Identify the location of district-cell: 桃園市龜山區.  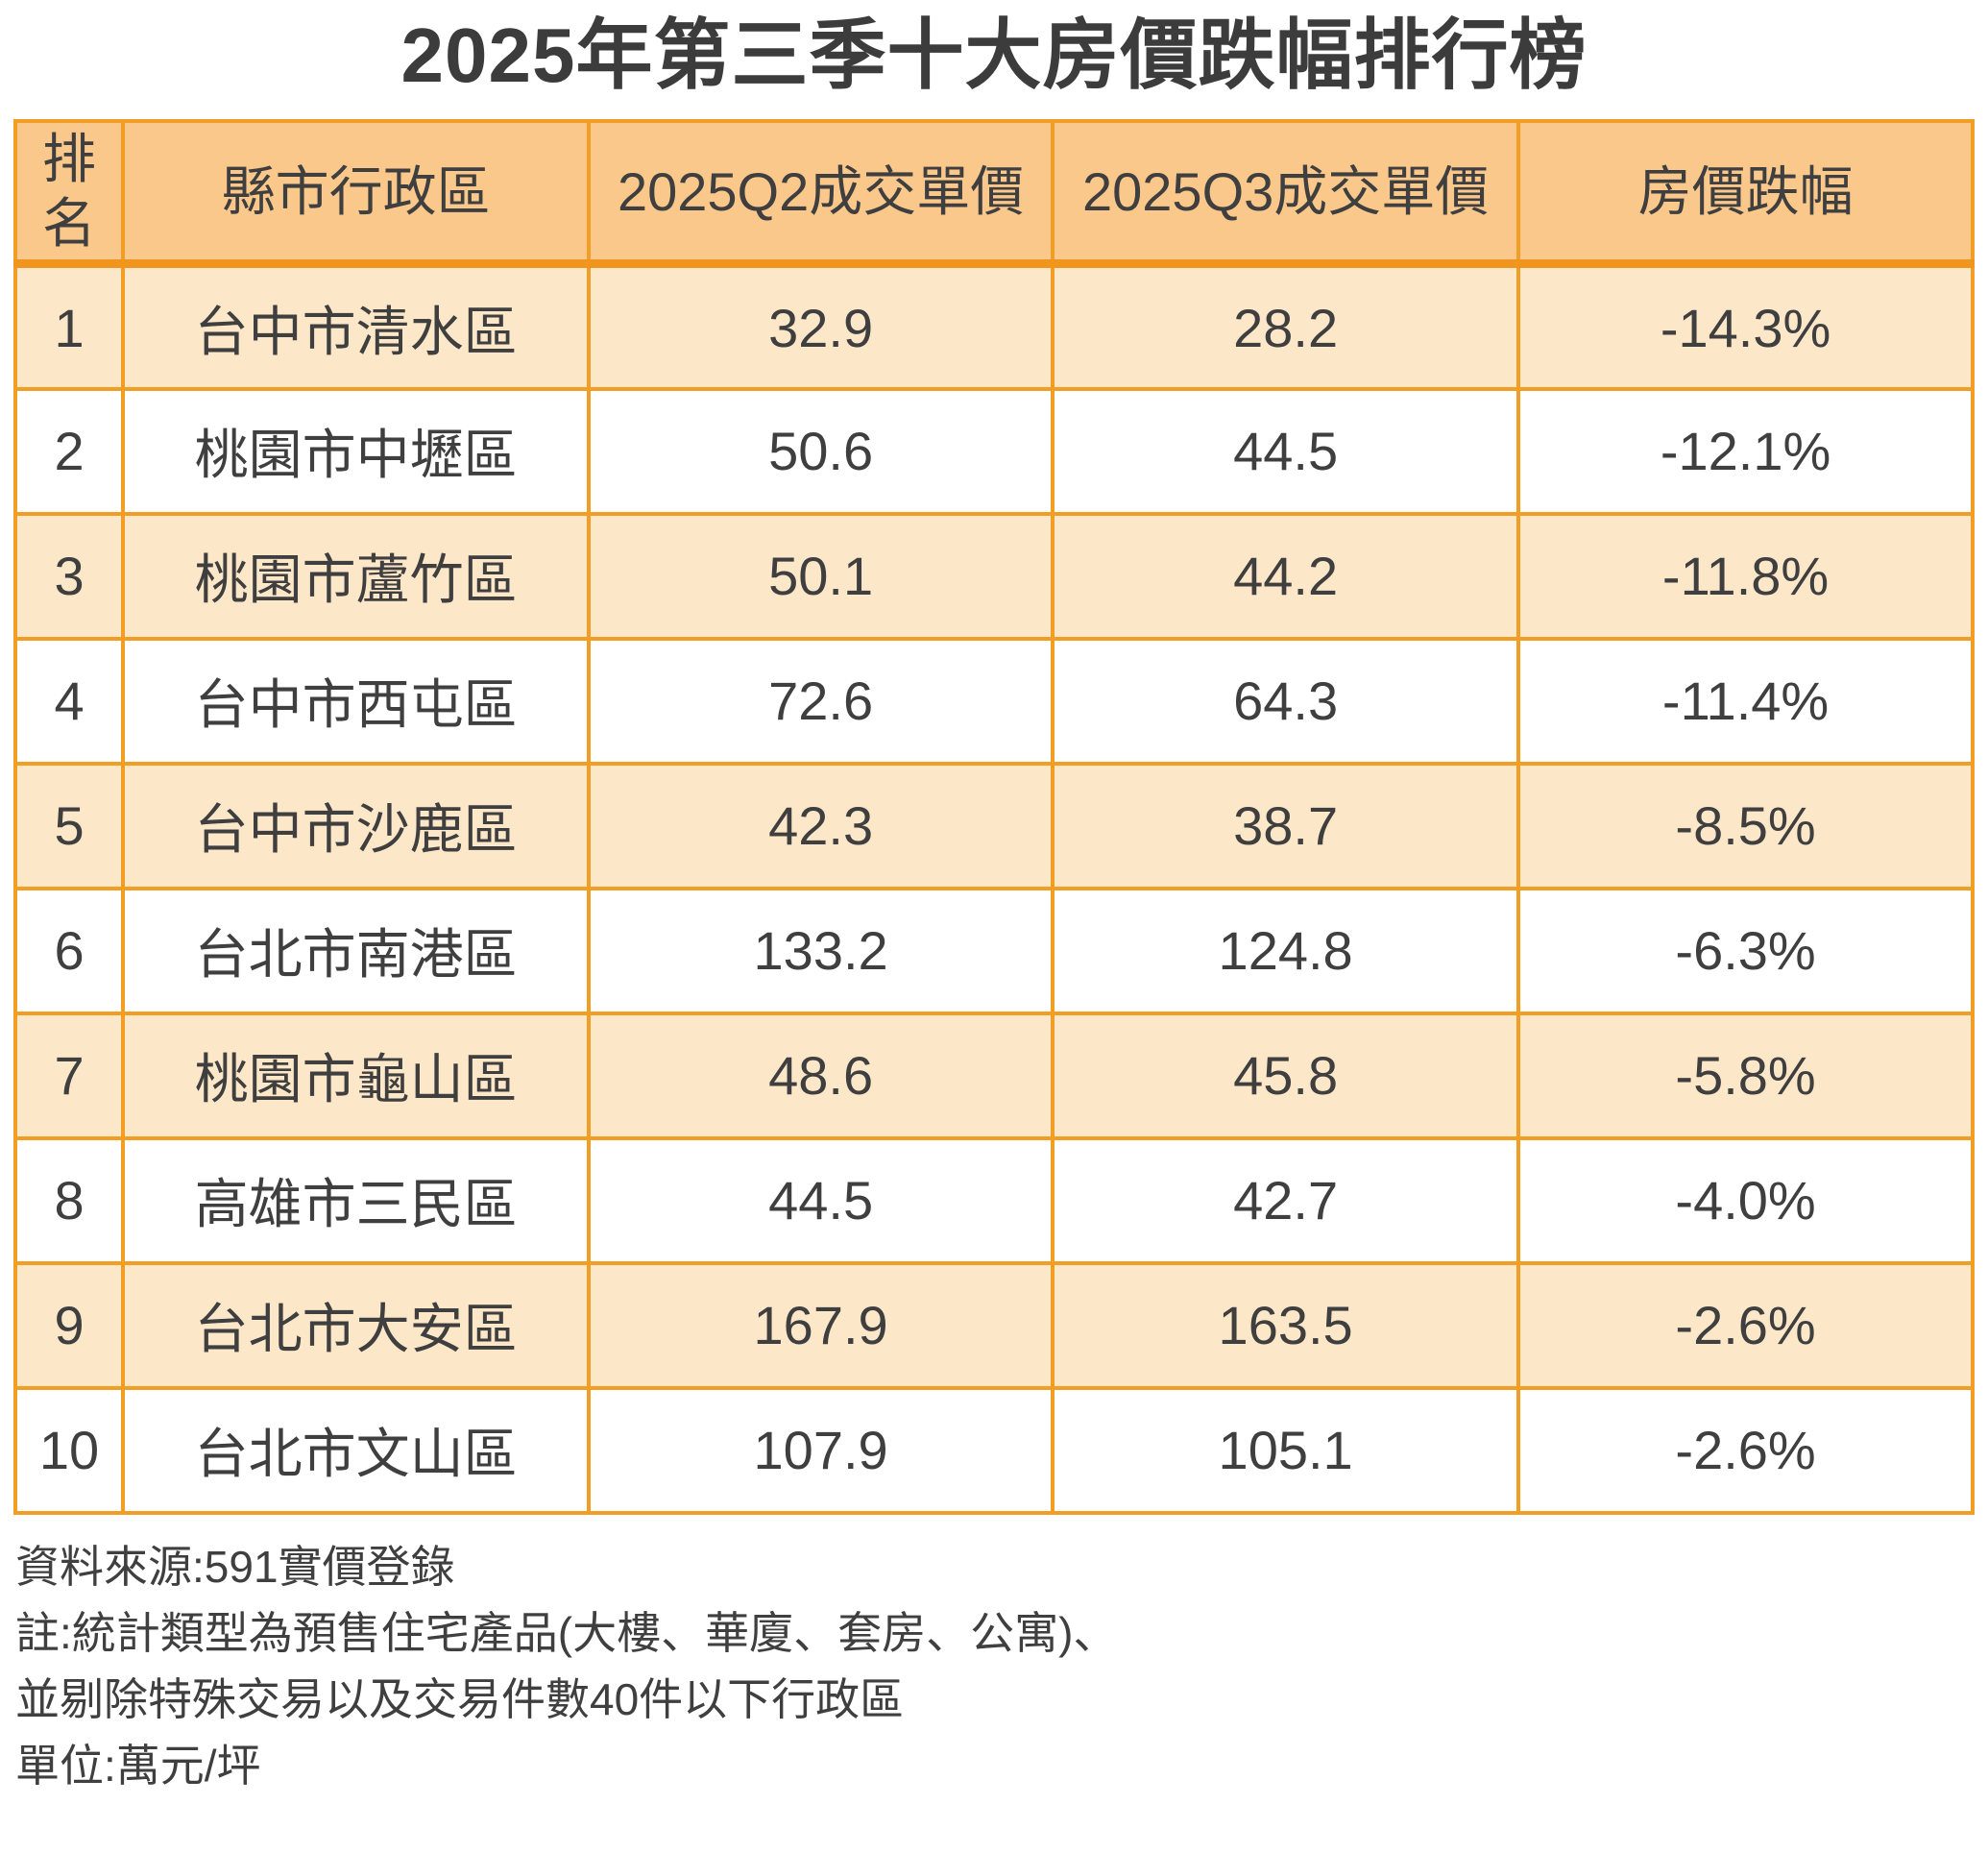
(356, 1075).